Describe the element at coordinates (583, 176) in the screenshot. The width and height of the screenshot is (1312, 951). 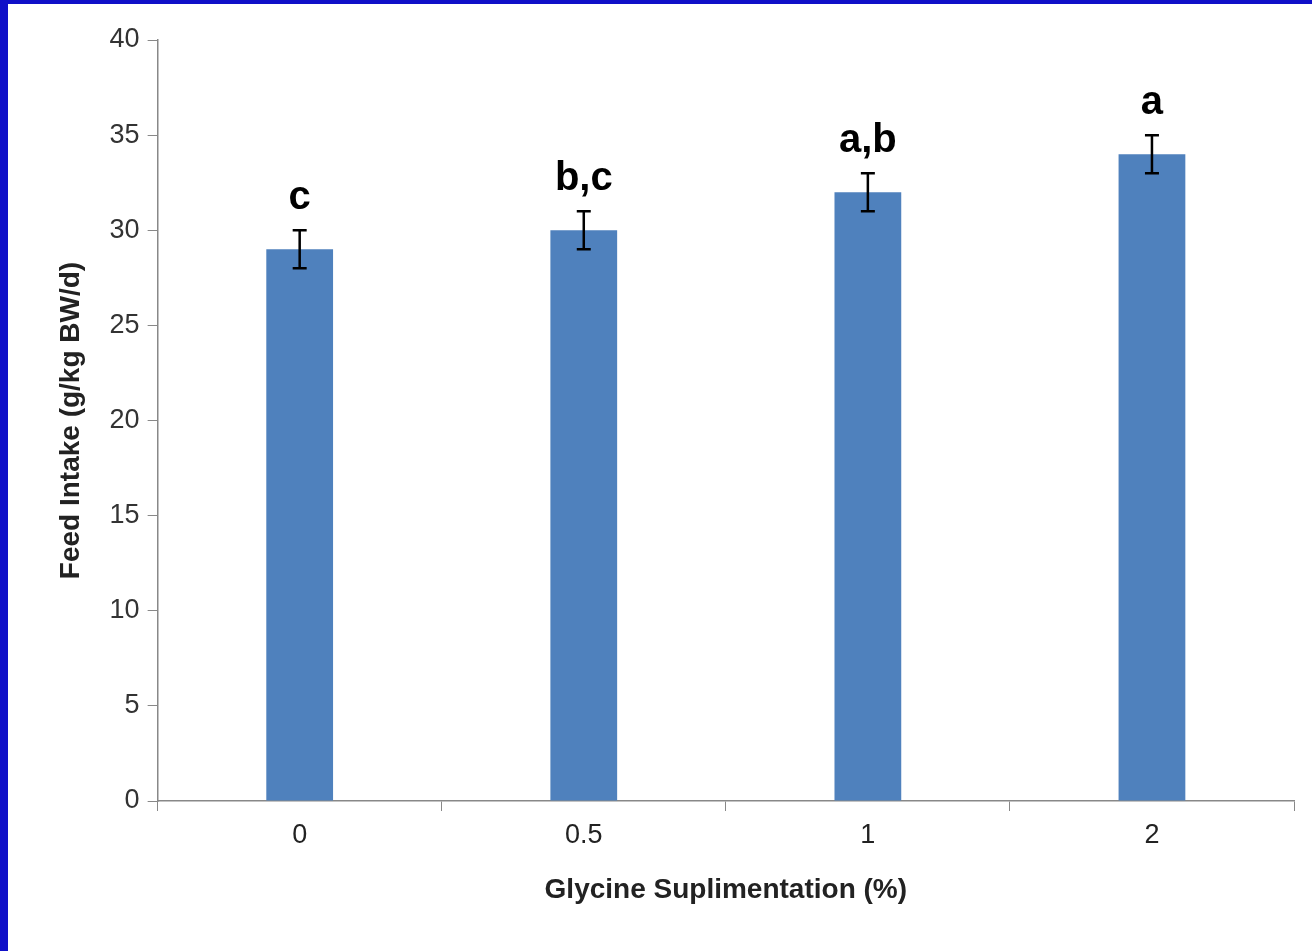
I see `annotation: b,c` at that location.